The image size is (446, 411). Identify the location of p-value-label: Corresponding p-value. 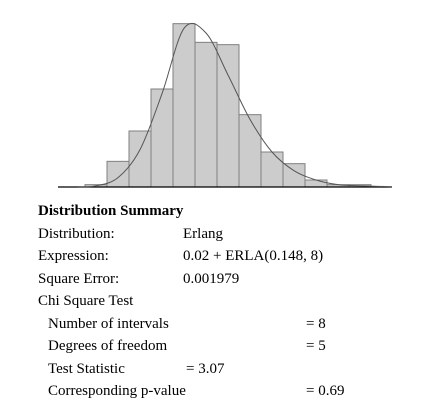
(117, 391).